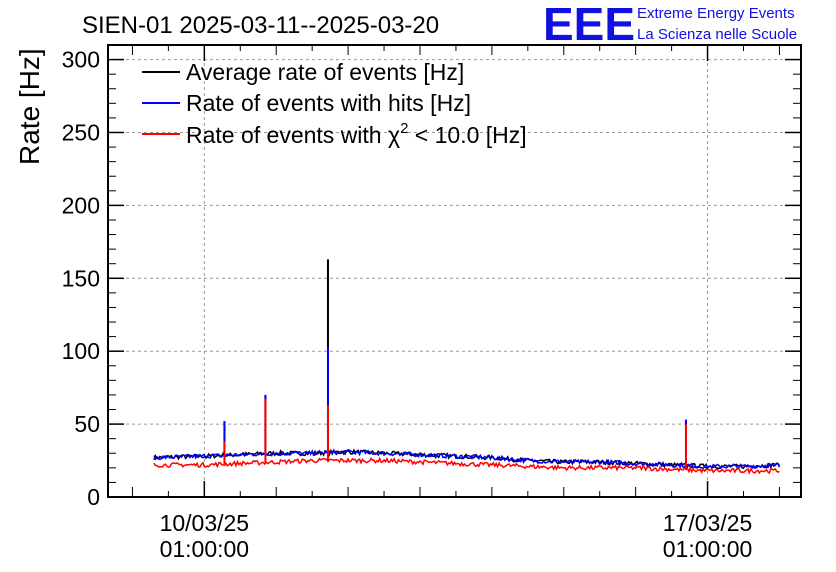 Image resolution: width=836 pixels, height=572 pixels. I want to click on y-tick-label: 300, so click(81, 60).